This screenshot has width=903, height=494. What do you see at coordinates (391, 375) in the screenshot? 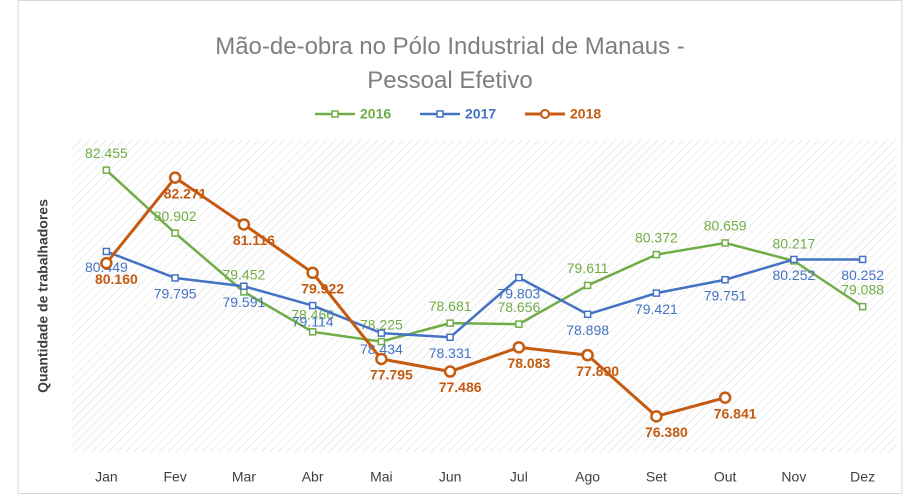
I see `data-label: 77.795` at bounding box center [391, 375].